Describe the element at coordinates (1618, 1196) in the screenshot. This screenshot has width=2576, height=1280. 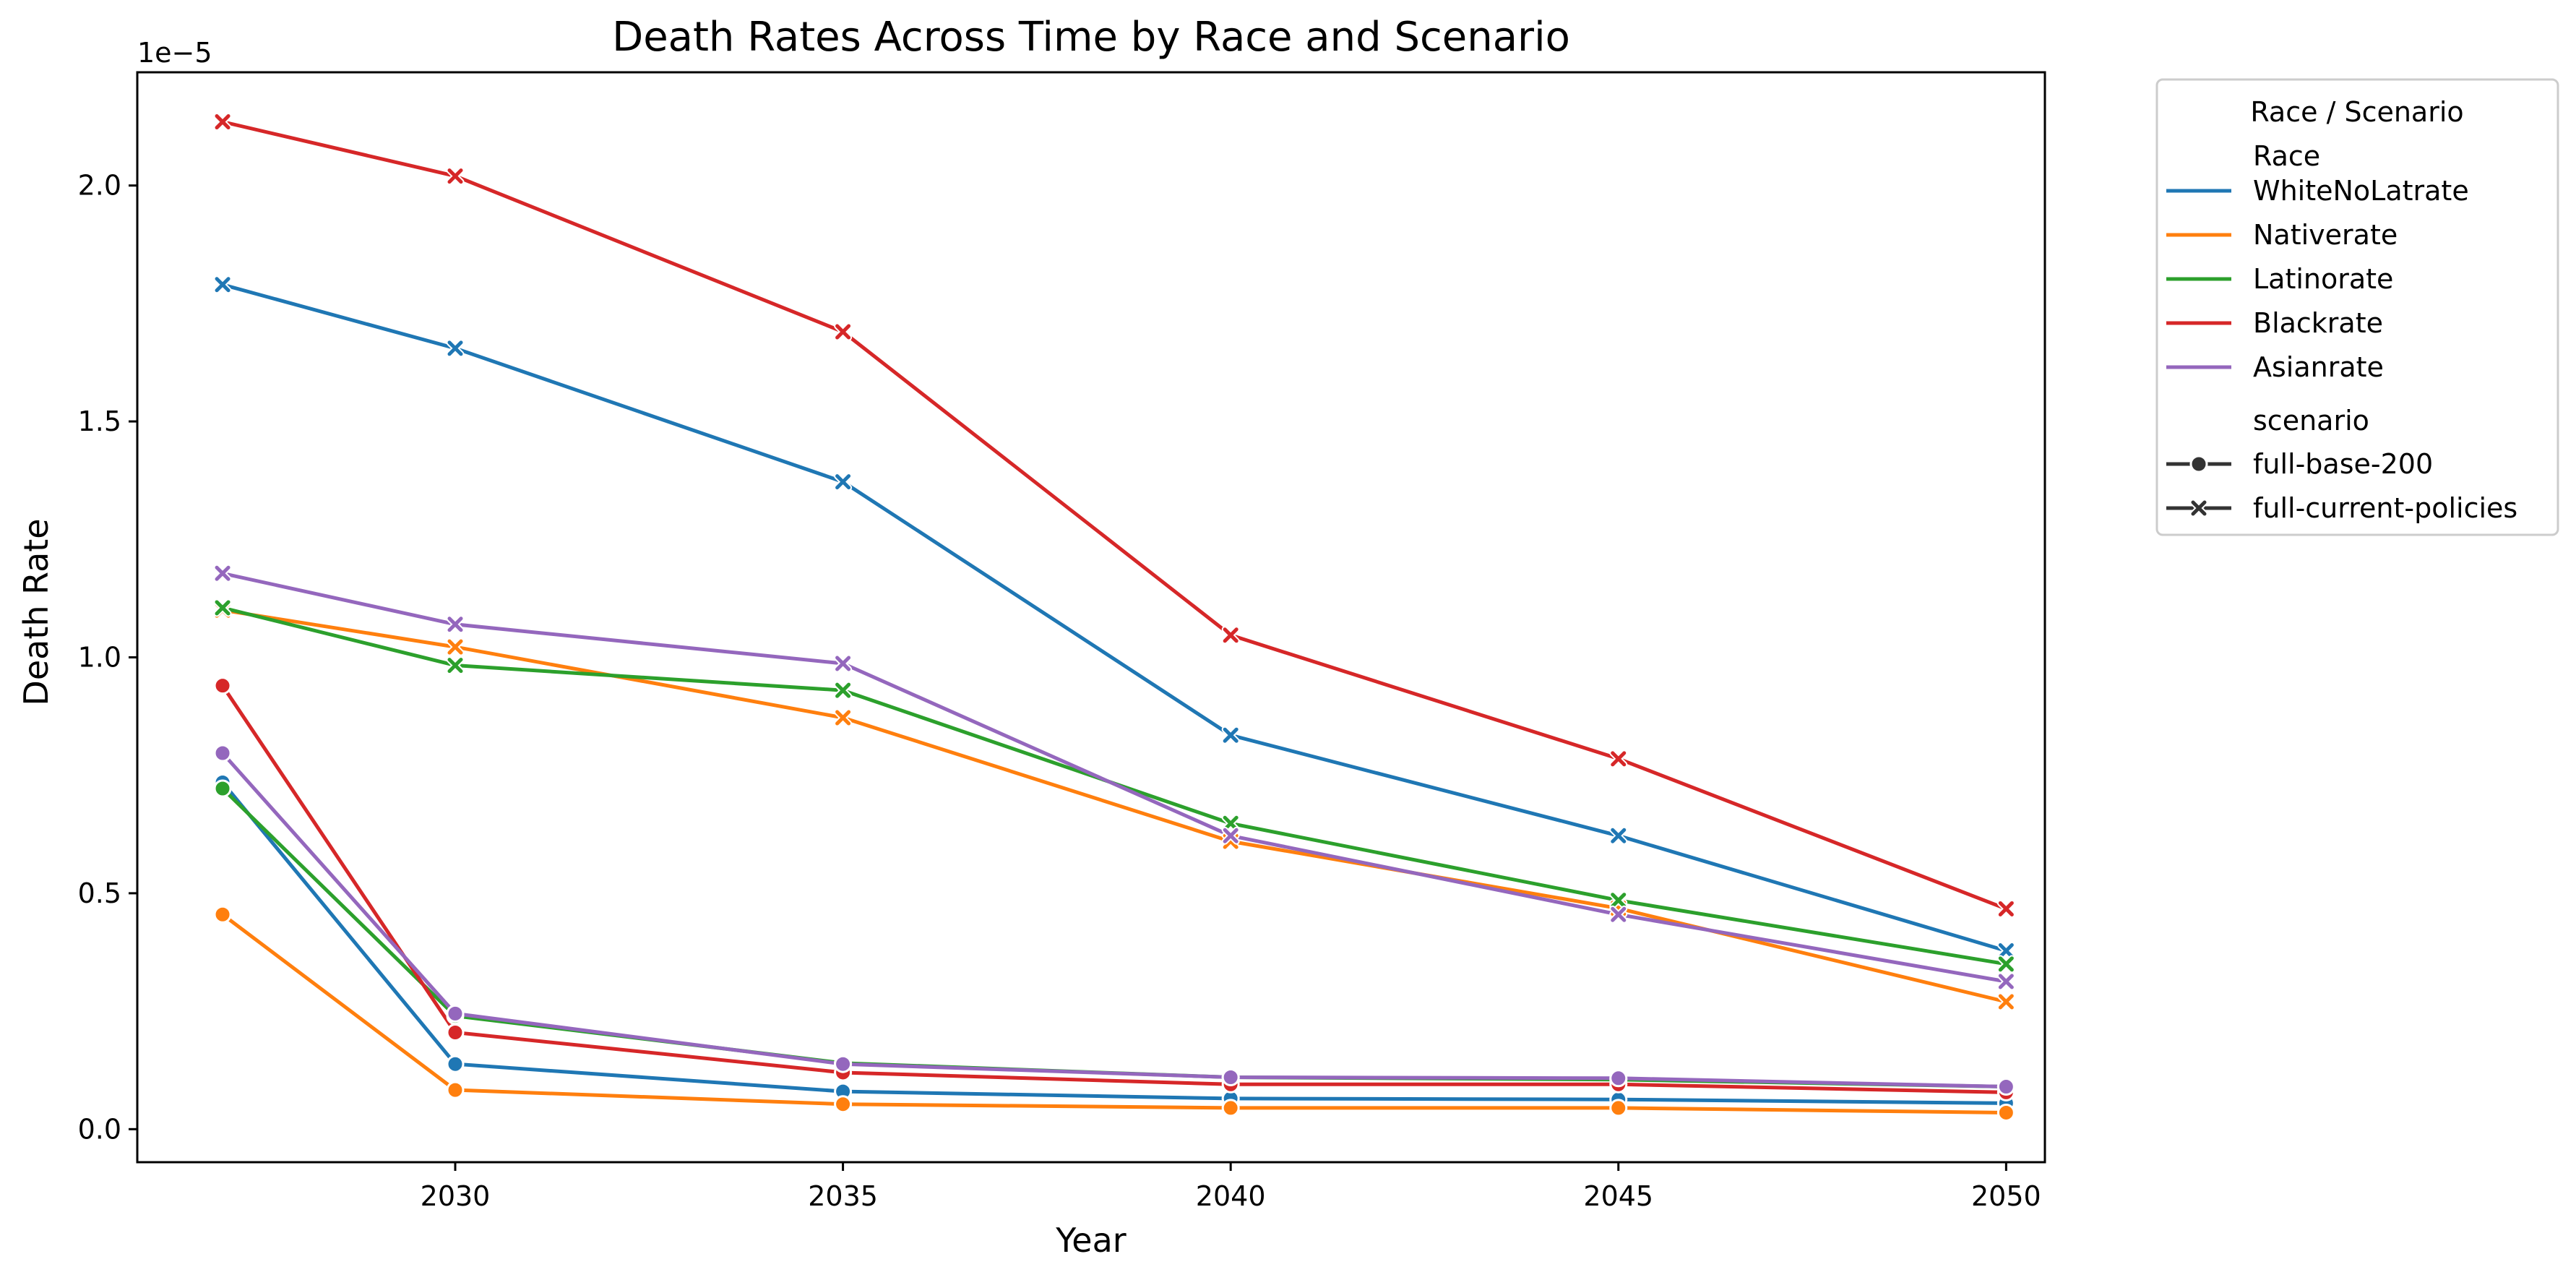
I see `x-tick-label: 2045` at that location.